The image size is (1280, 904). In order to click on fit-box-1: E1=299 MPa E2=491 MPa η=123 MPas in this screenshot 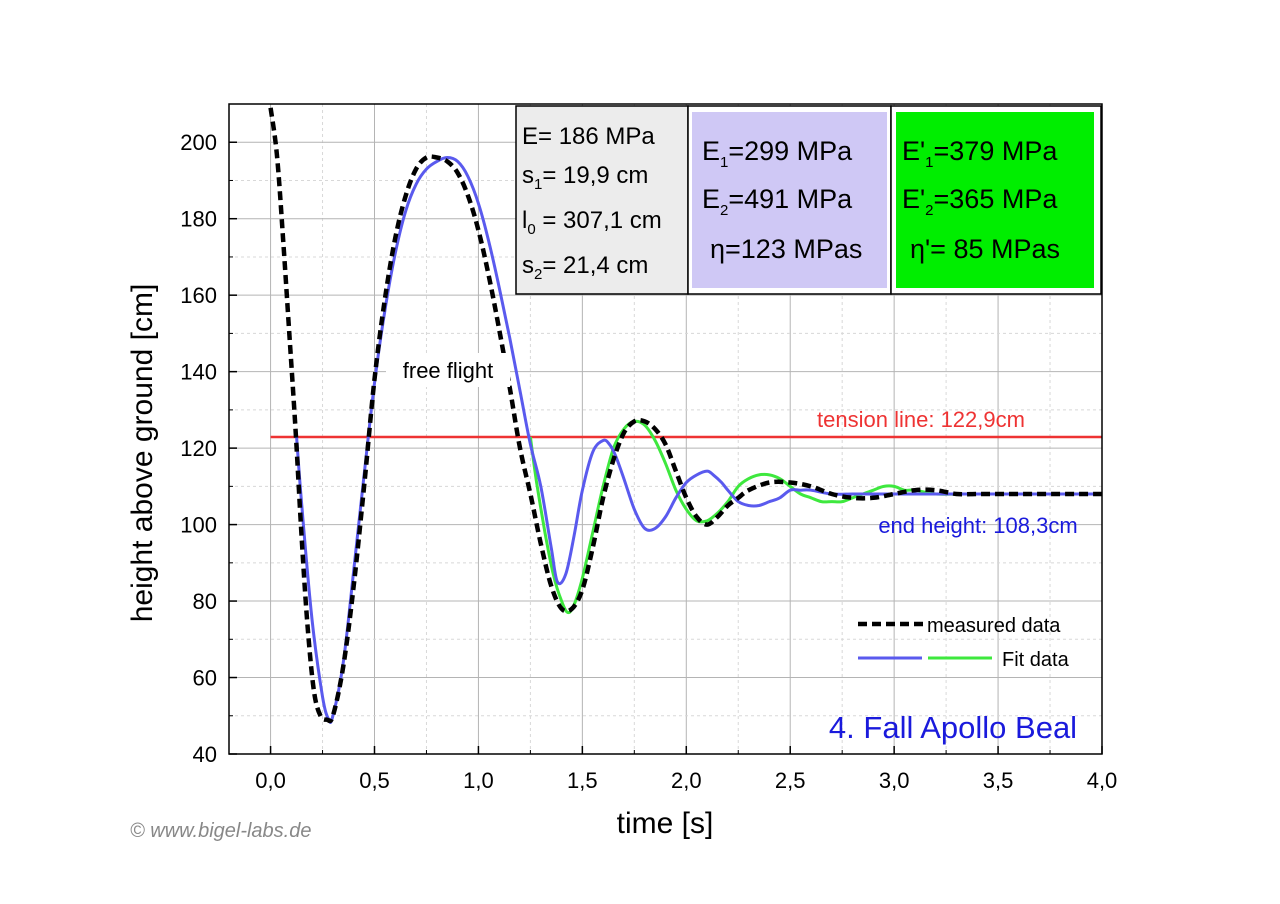, I will do `click(789, 200)`.